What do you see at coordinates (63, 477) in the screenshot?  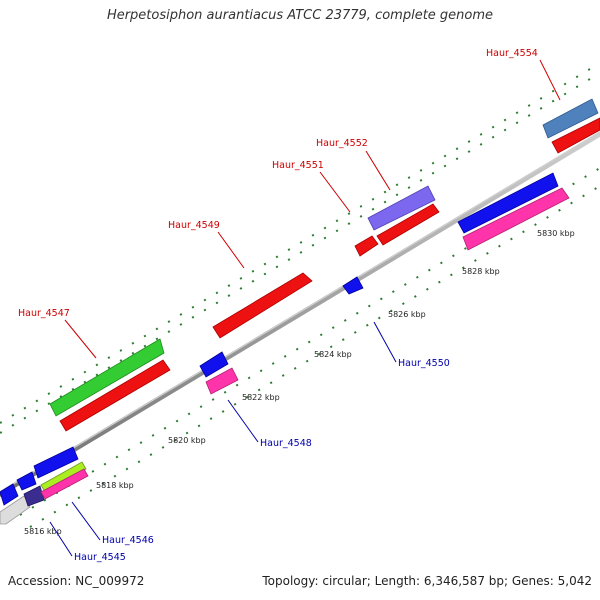 I see `gene-arrow-haur-4546-b` at bounding box center [63, 477].